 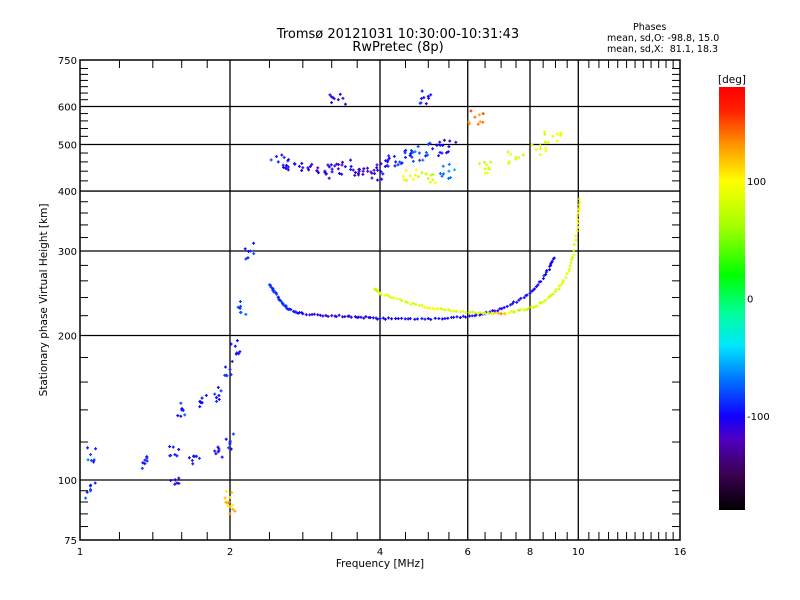 What do you see at coordinates (67, 61) in the screenshot?
I see `y-tick-label: 750` at bounding box center [67, 61].